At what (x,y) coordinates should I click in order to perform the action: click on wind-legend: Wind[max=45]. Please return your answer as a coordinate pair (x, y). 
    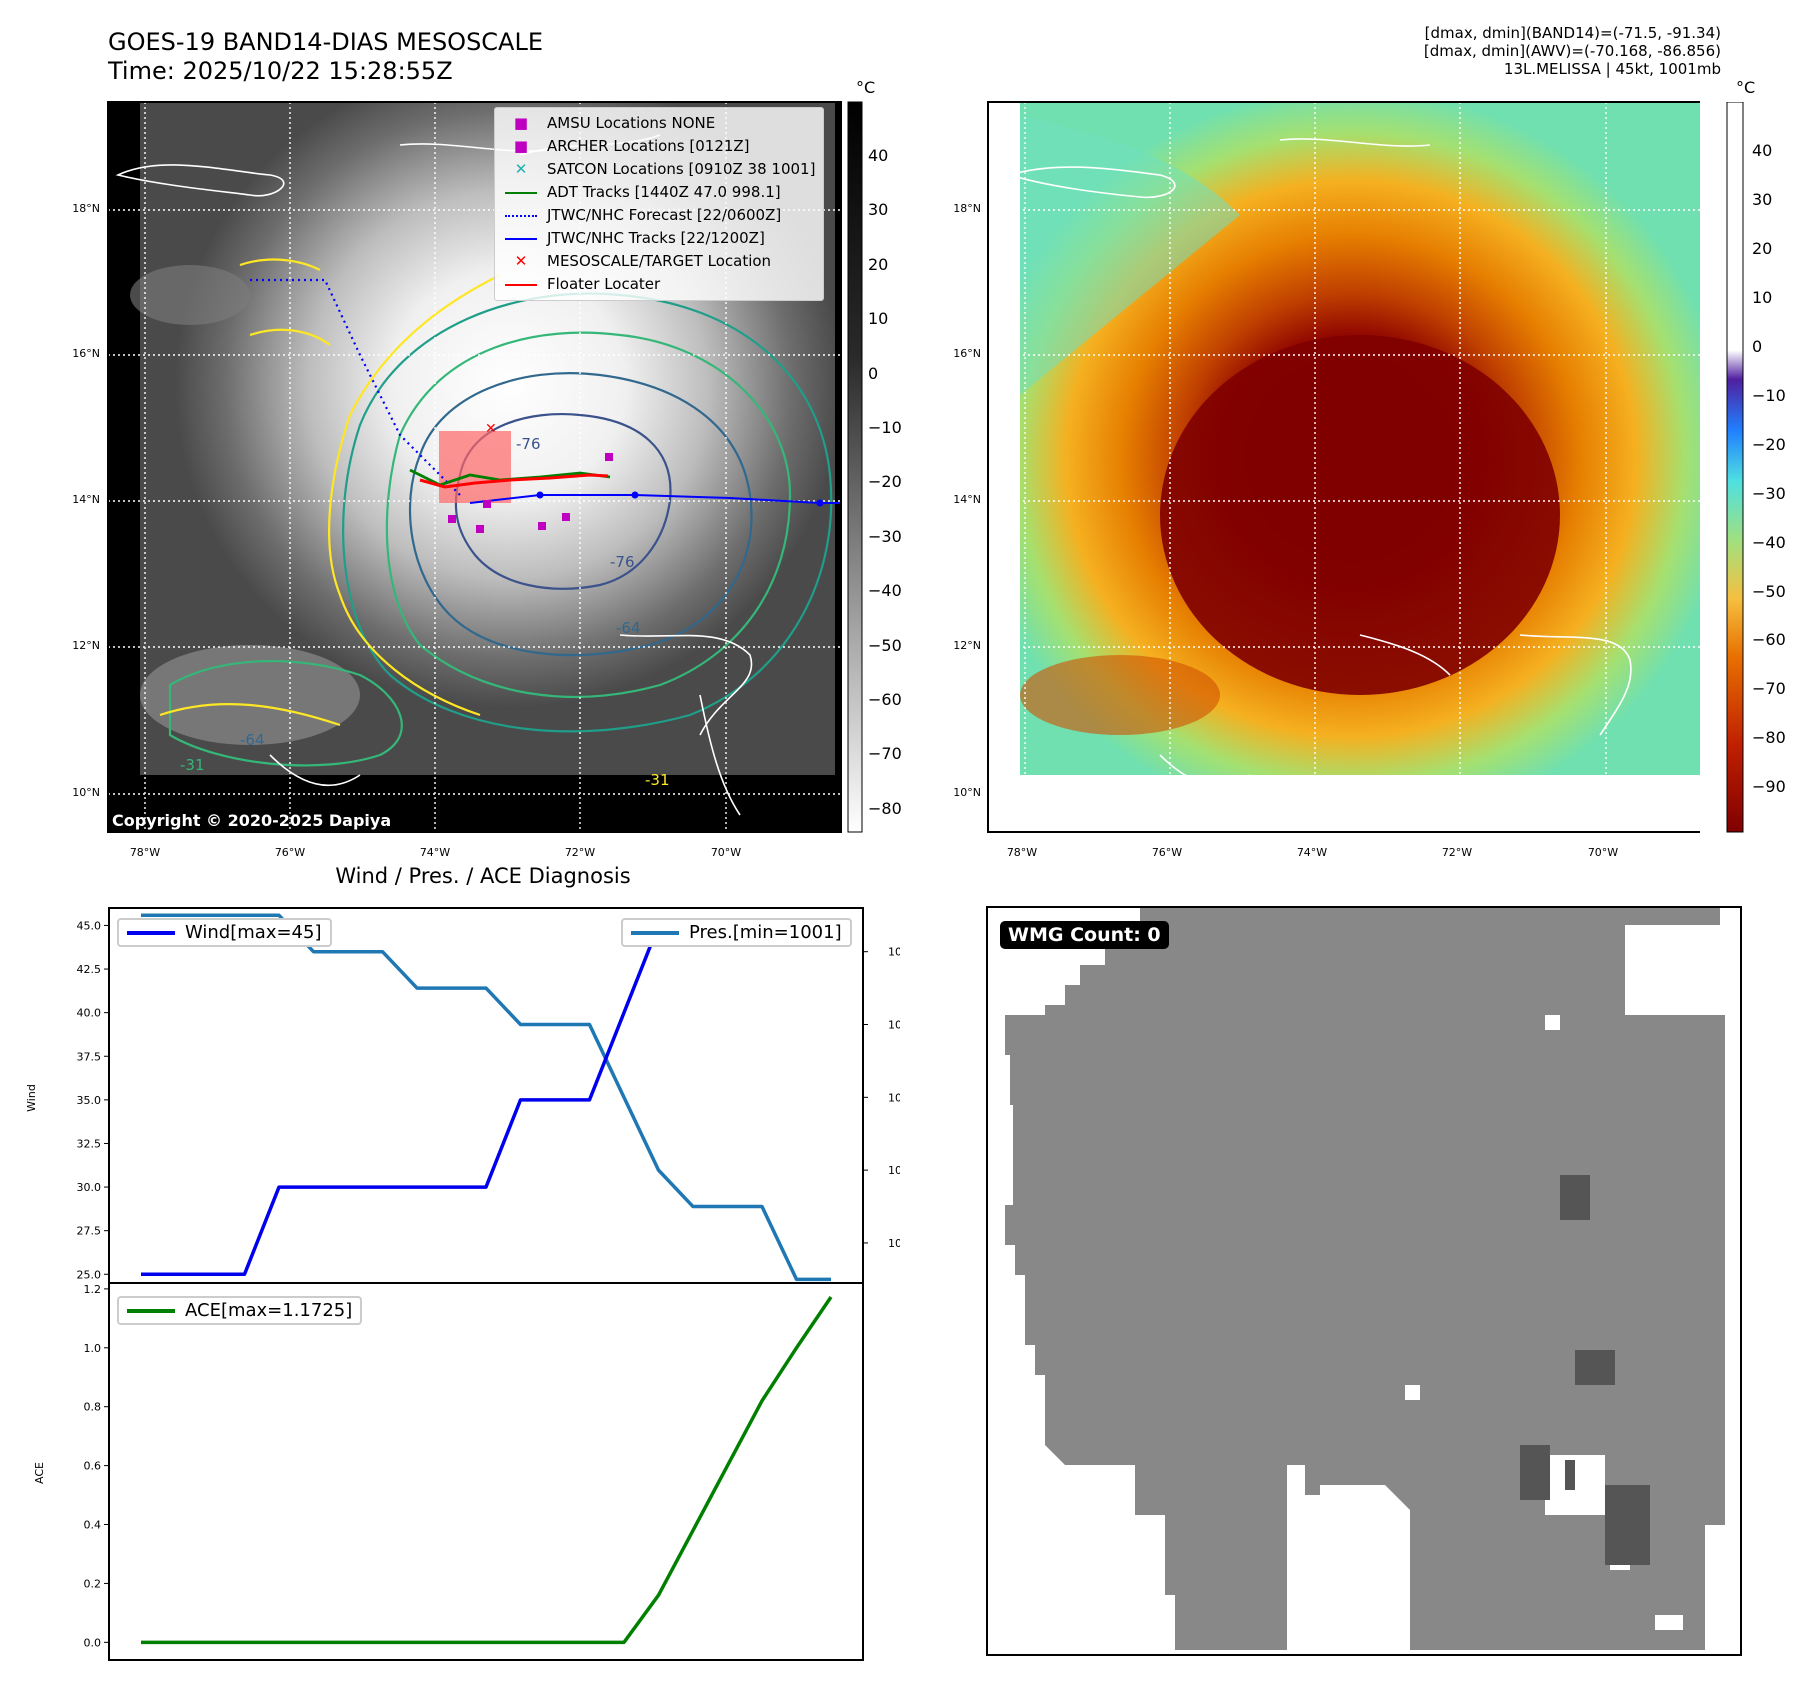
    Looking at the image, I should click on (224, 932).